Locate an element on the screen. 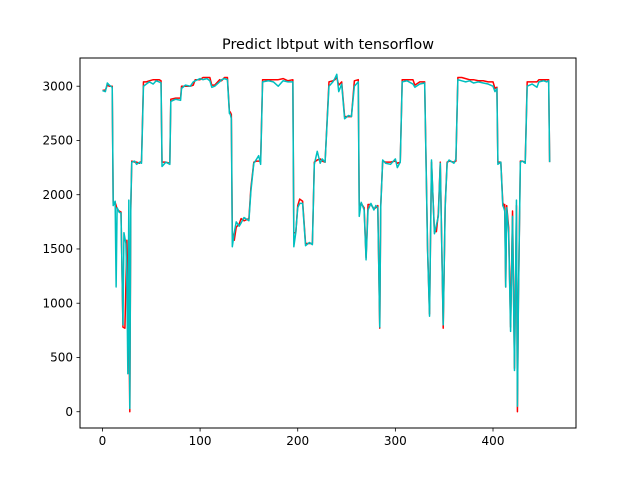  x-tick-label: 100 is located at coordinates (200, 441).